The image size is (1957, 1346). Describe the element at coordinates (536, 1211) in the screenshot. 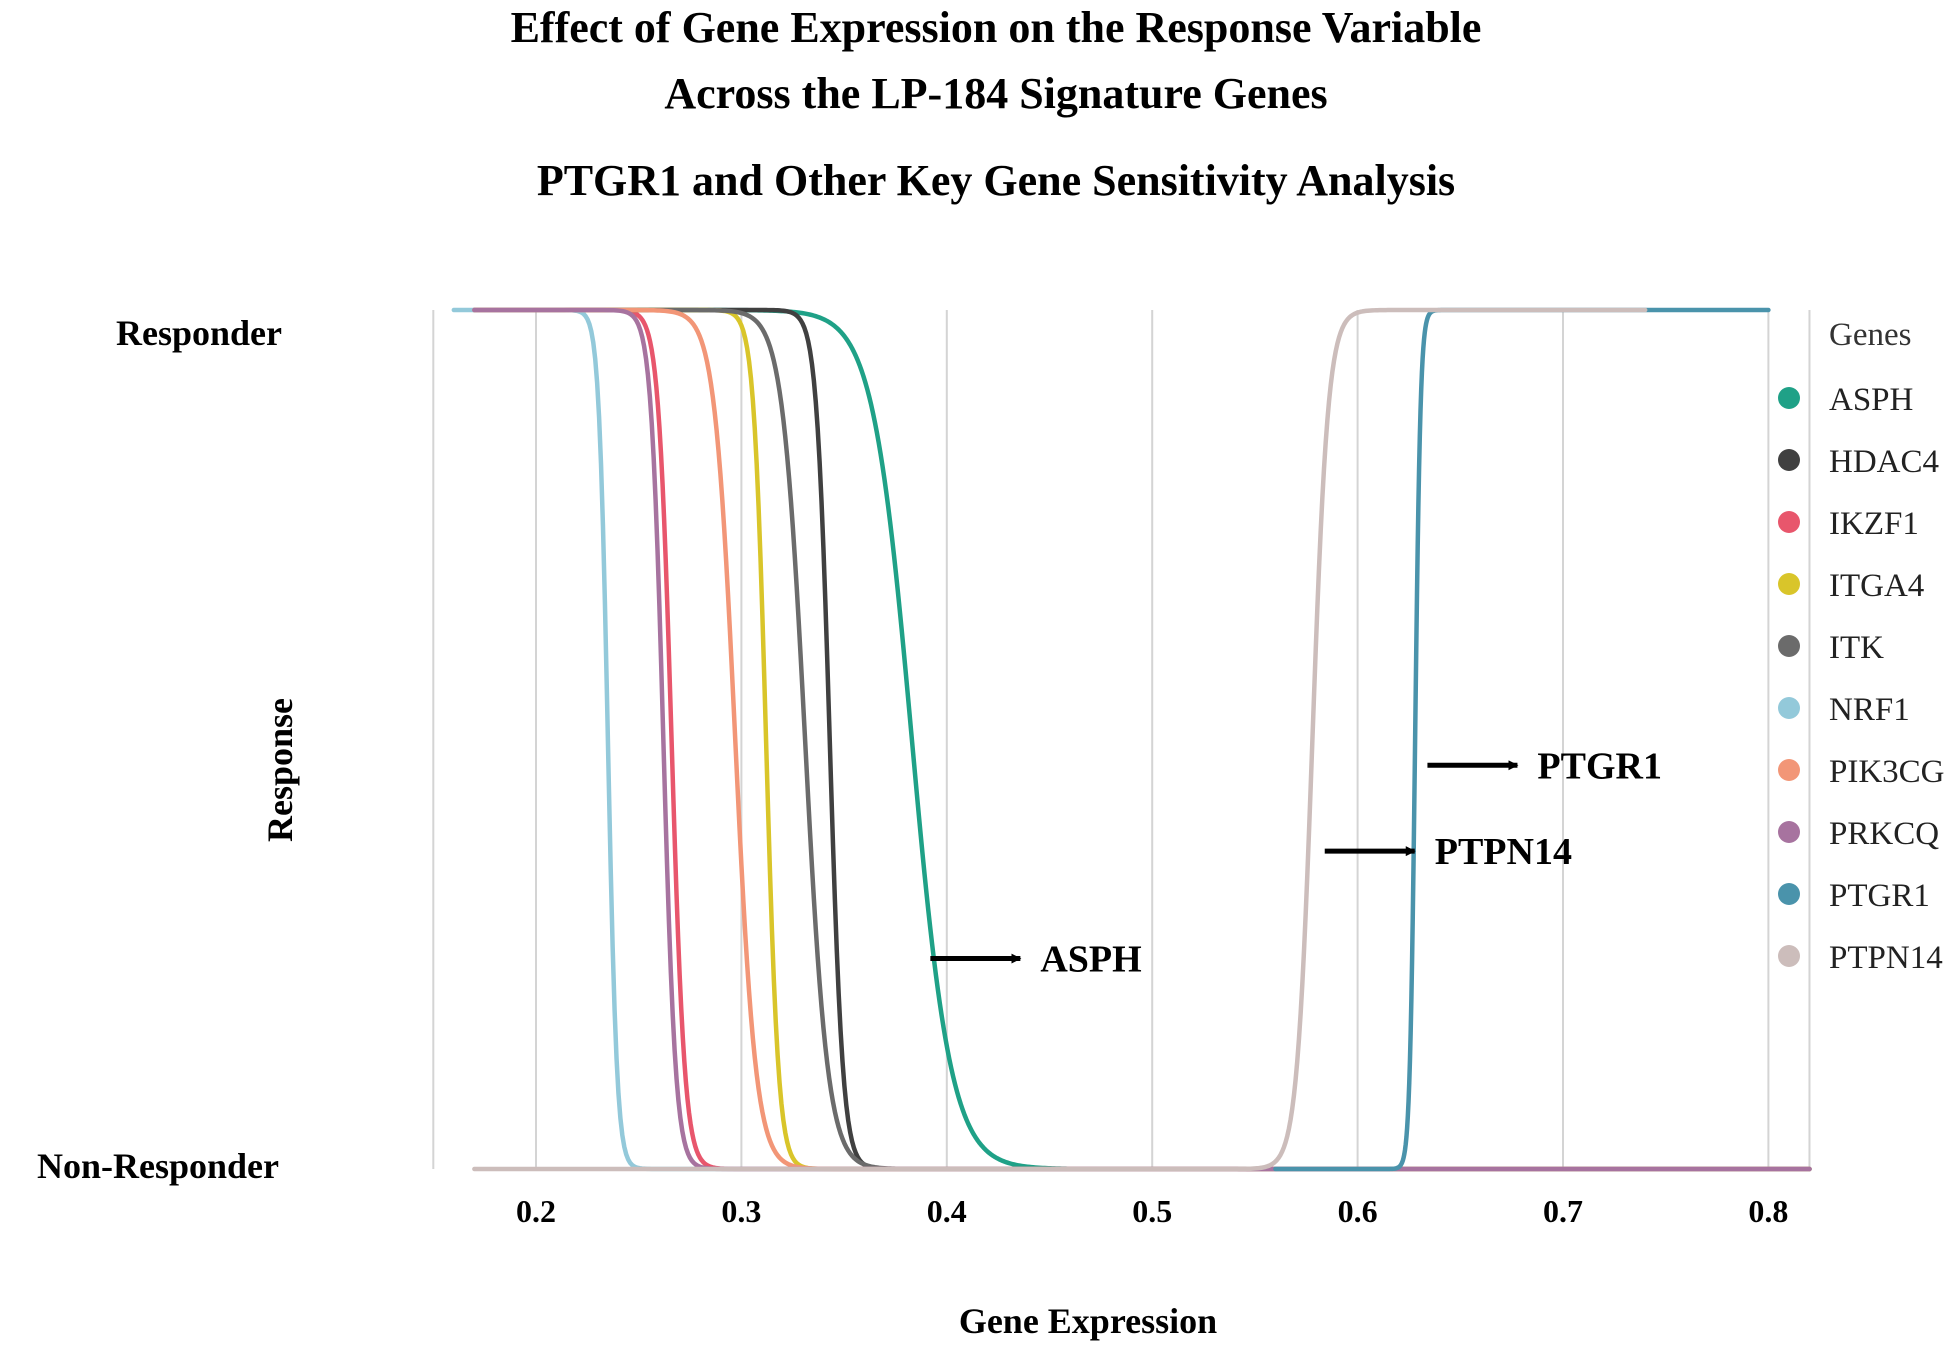

I see `x-tick-label: 0.2` at that location.